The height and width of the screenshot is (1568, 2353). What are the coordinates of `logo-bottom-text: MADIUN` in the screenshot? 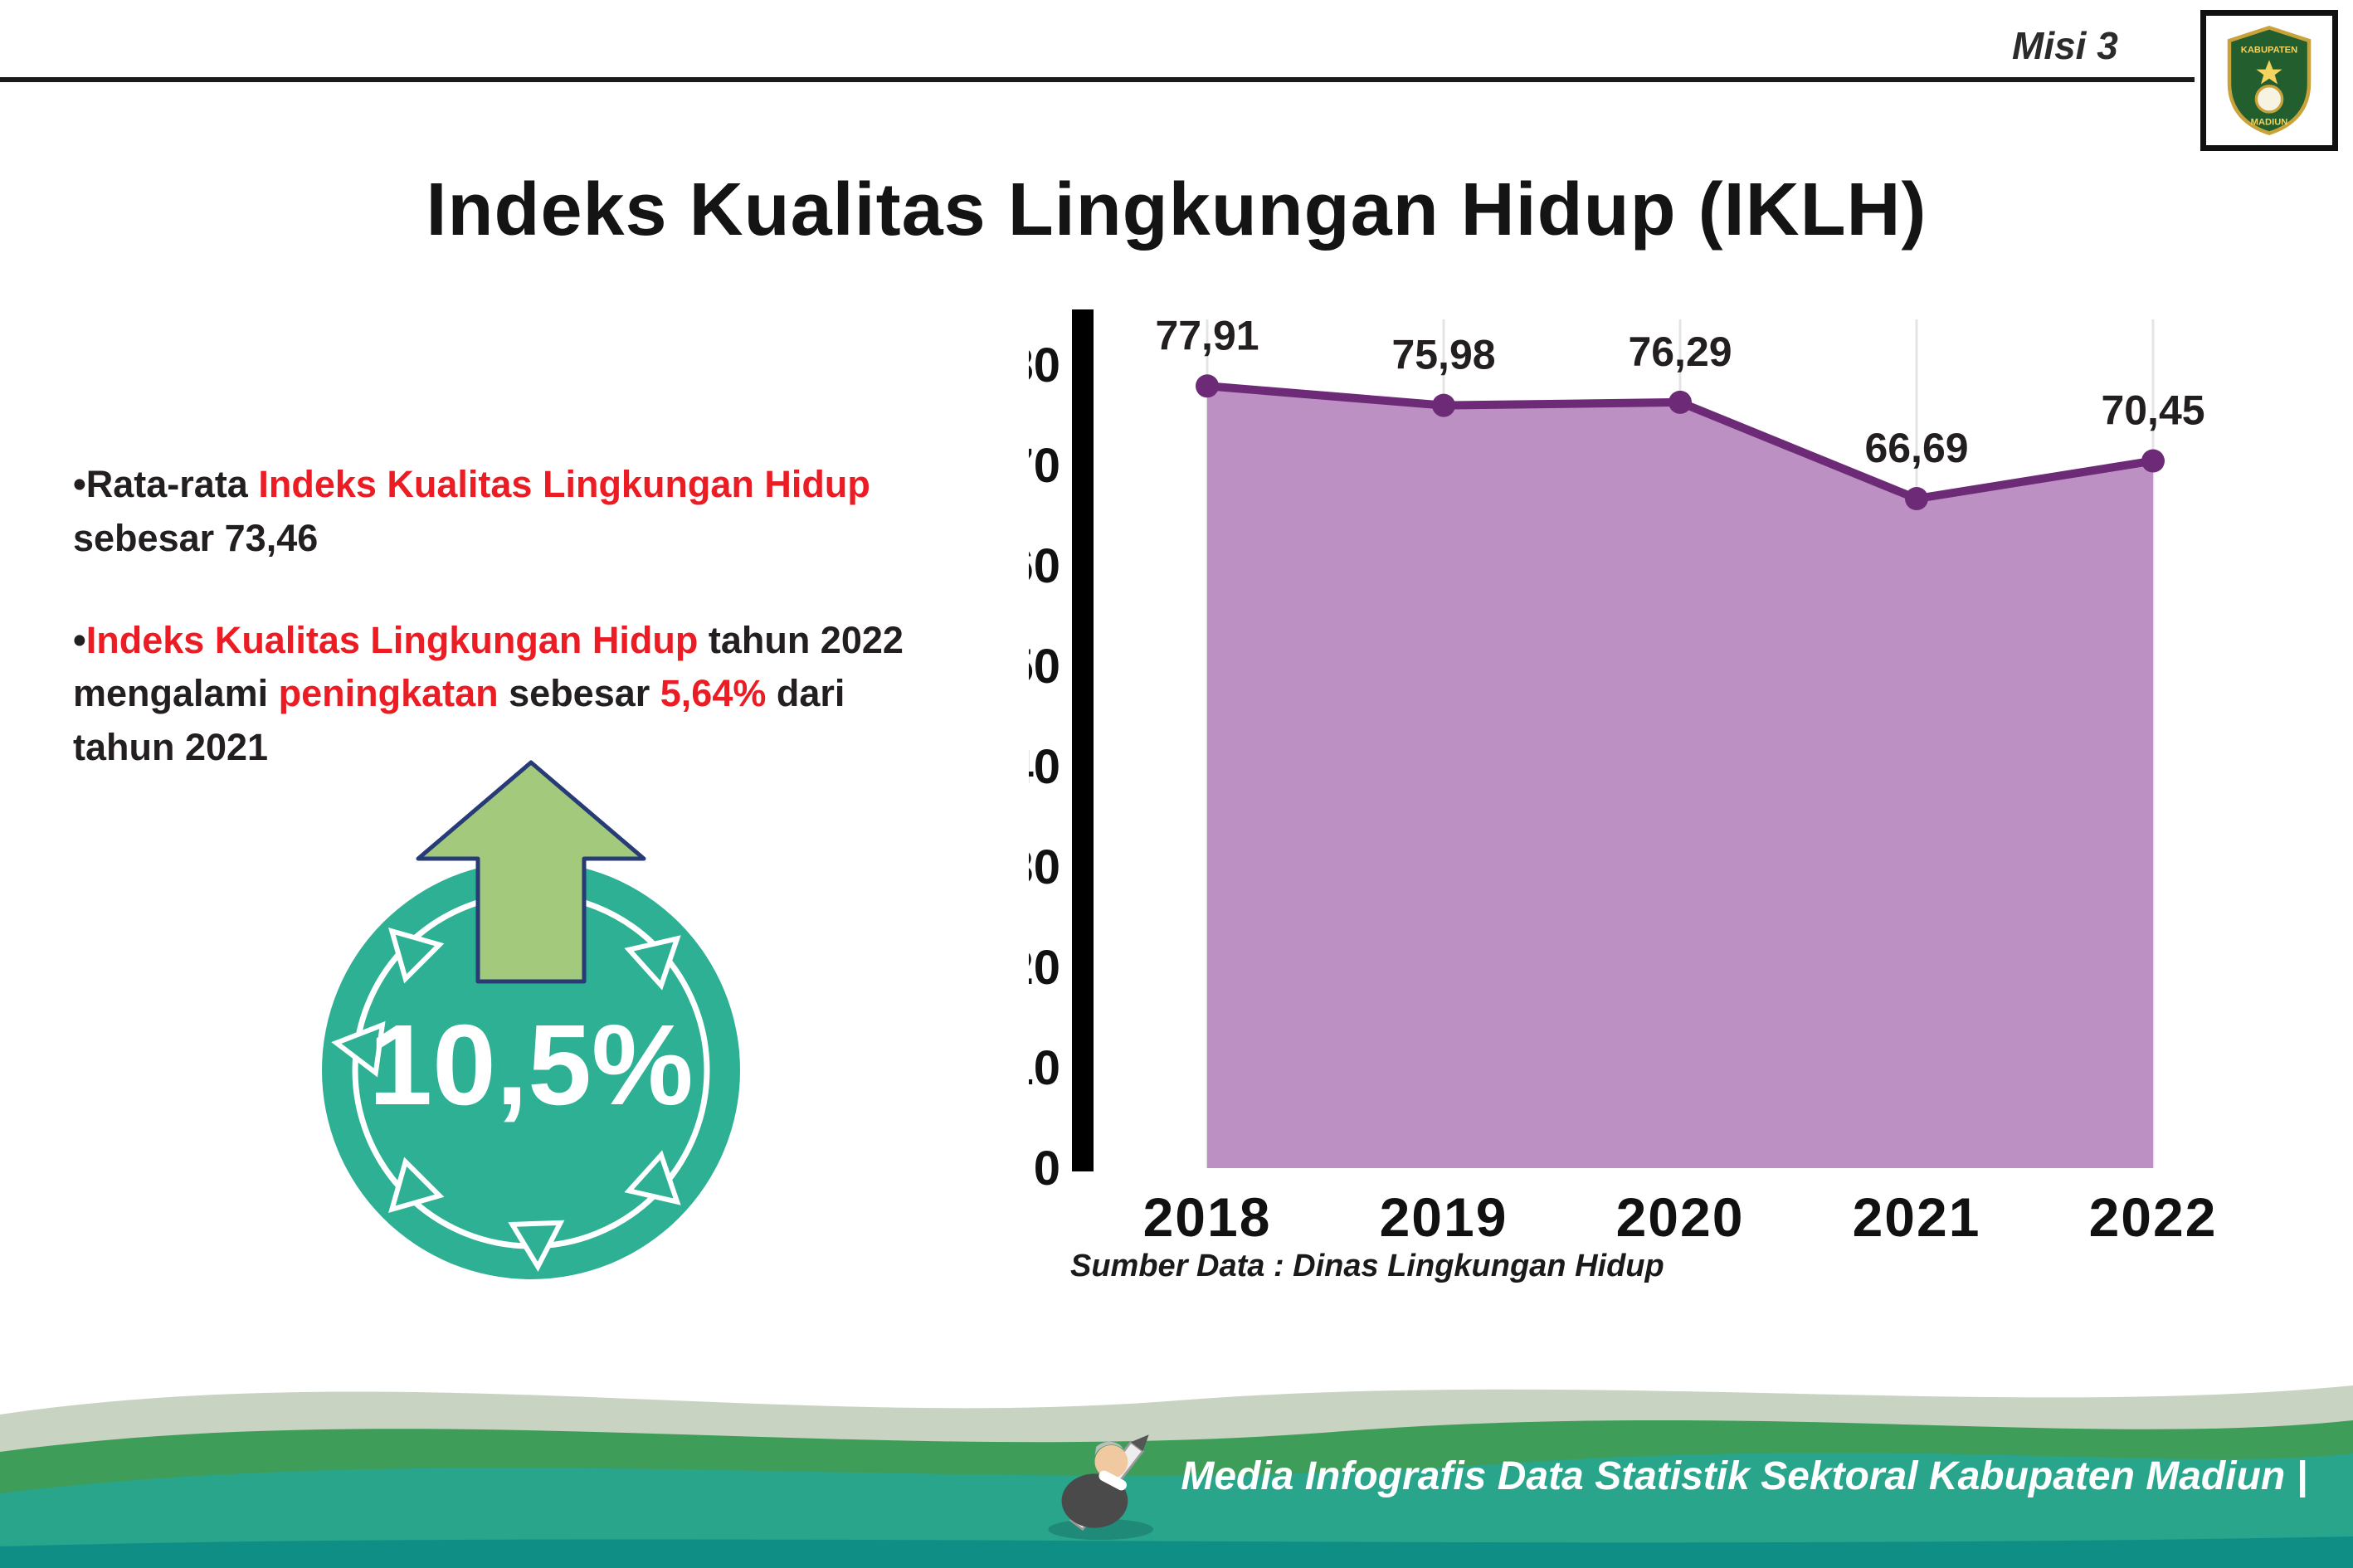 It's located at (2269, 123).